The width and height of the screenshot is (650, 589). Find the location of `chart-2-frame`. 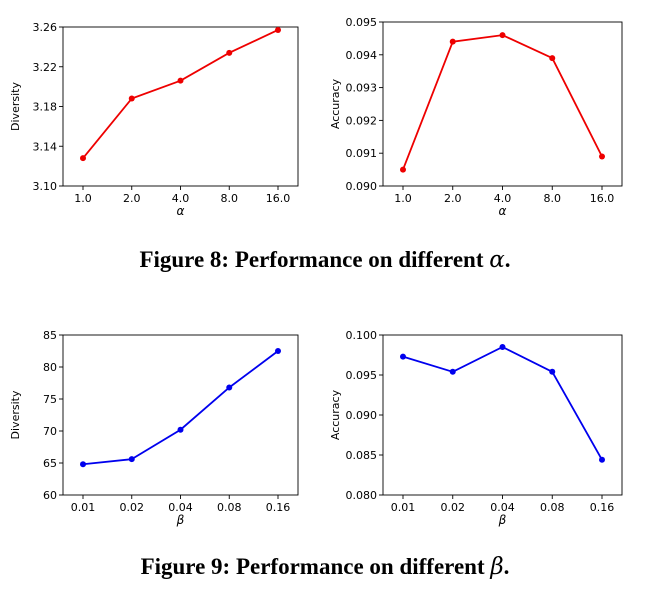

chart-2-frame is located at coordinates (502, 104).